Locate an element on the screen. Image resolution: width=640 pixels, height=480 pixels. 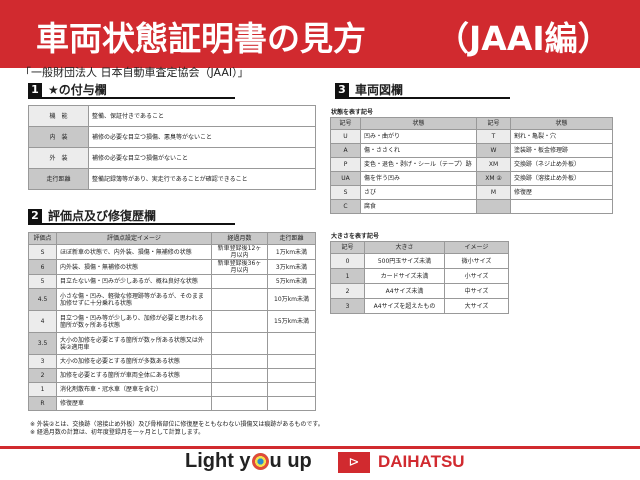
table-row: 3 大小の加修を必要とする箇所が多数ある状態 is located at coordinates (172, 361).